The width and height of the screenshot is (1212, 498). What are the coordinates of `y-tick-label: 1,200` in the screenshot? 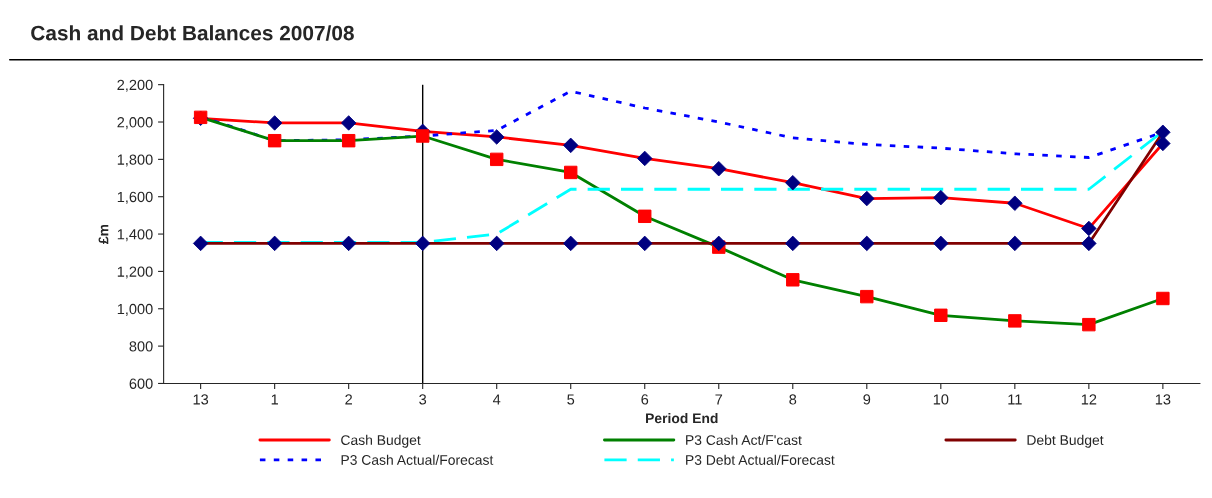 It's located at (135, 272).